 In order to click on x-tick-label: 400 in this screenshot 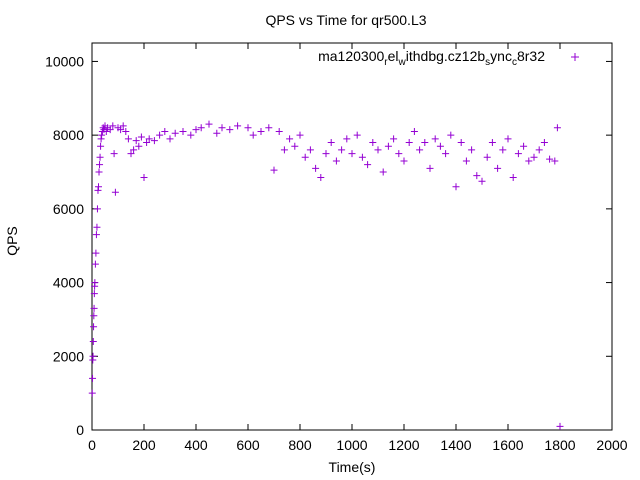, I will do `click(196, 445)`.